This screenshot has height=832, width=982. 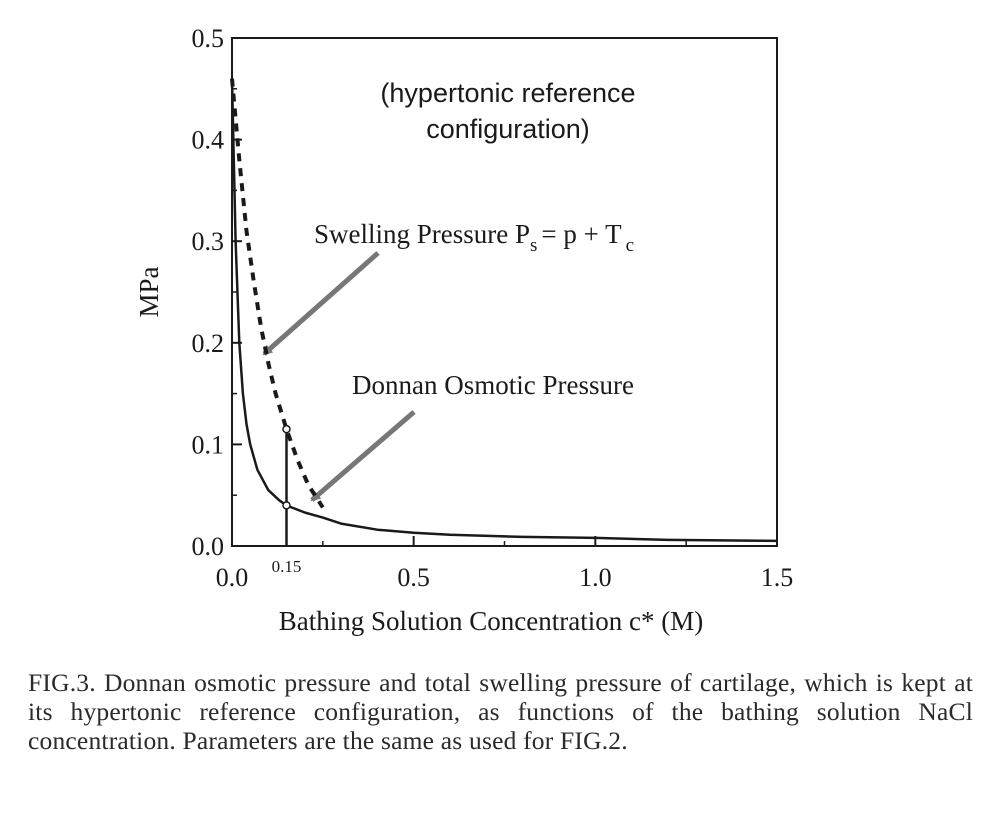 I want to click on x-axis-label: Bathing Solution Concentration c* (M), so click(x=491, y=621).